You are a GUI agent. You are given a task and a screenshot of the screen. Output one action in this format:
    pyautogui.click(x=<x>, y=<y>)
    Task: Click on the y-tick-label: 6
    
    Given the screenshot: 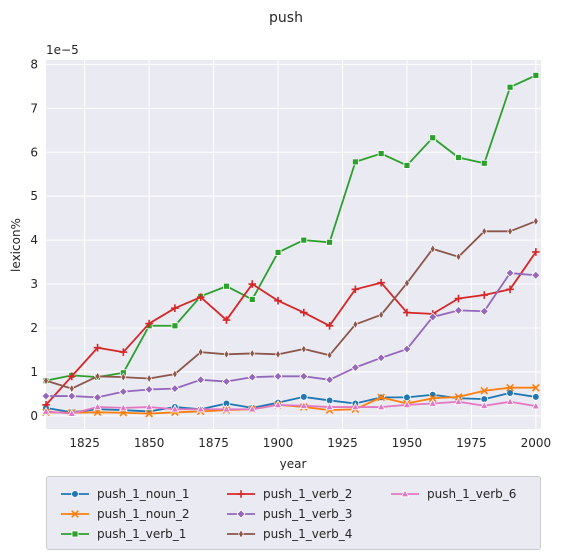 What is the action you would take?
    pyautogui.click(x=34, y=152)
    